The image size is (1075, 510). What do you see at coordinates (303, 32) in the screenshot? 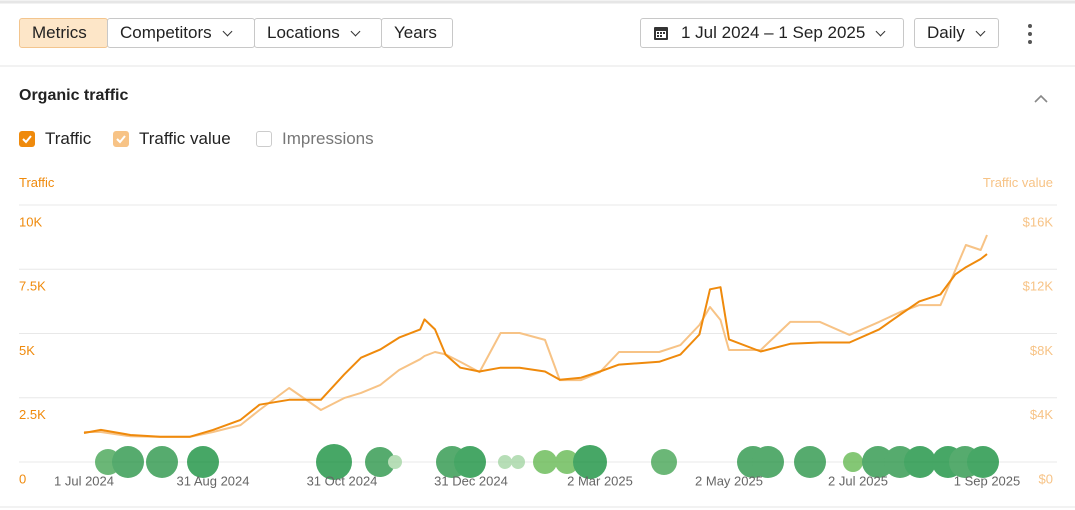
I see `tab-label: Locations` at bounding box center [303, 32].